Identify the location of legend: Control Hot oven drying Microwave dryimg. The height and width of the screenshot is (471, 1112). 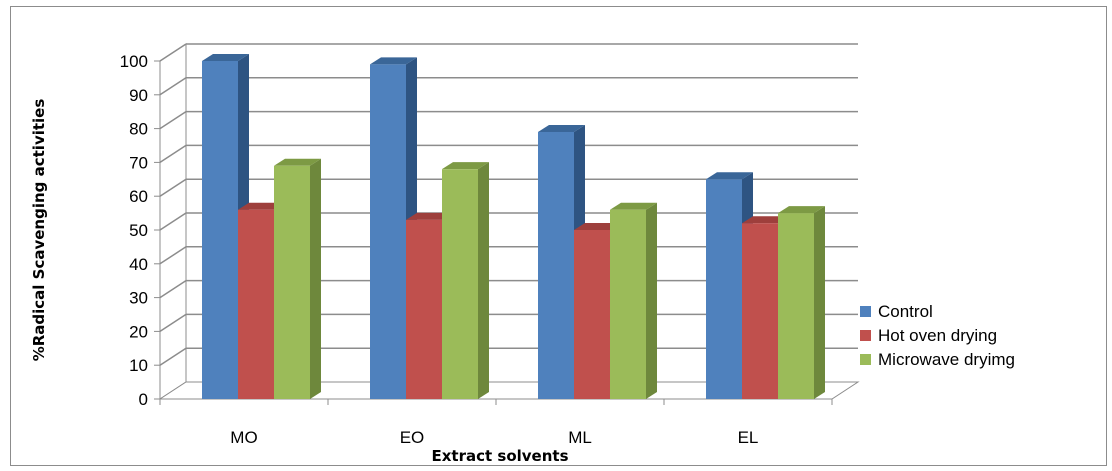
(937, 335).